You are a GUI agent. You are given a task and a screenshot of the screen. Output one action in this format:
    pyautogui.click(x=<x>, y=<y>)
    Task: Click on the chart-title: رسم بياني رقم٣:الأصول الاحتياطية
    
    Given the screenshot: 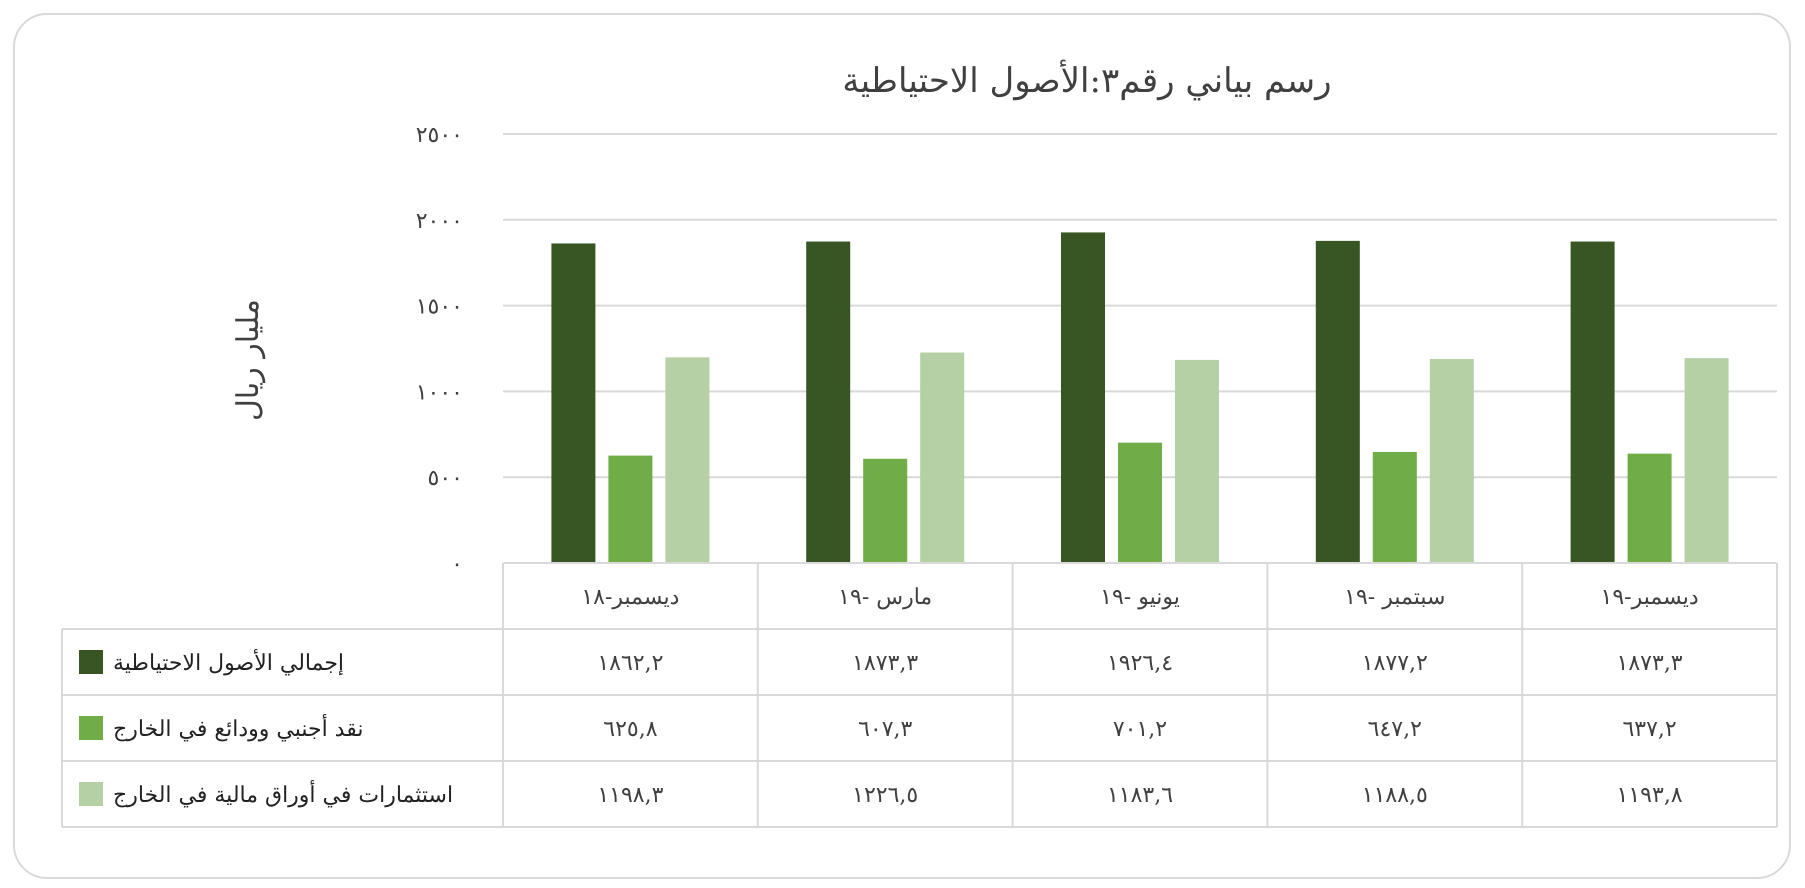 What is the action you would take?
    pyautogui.click(x=1086, y=80)
    